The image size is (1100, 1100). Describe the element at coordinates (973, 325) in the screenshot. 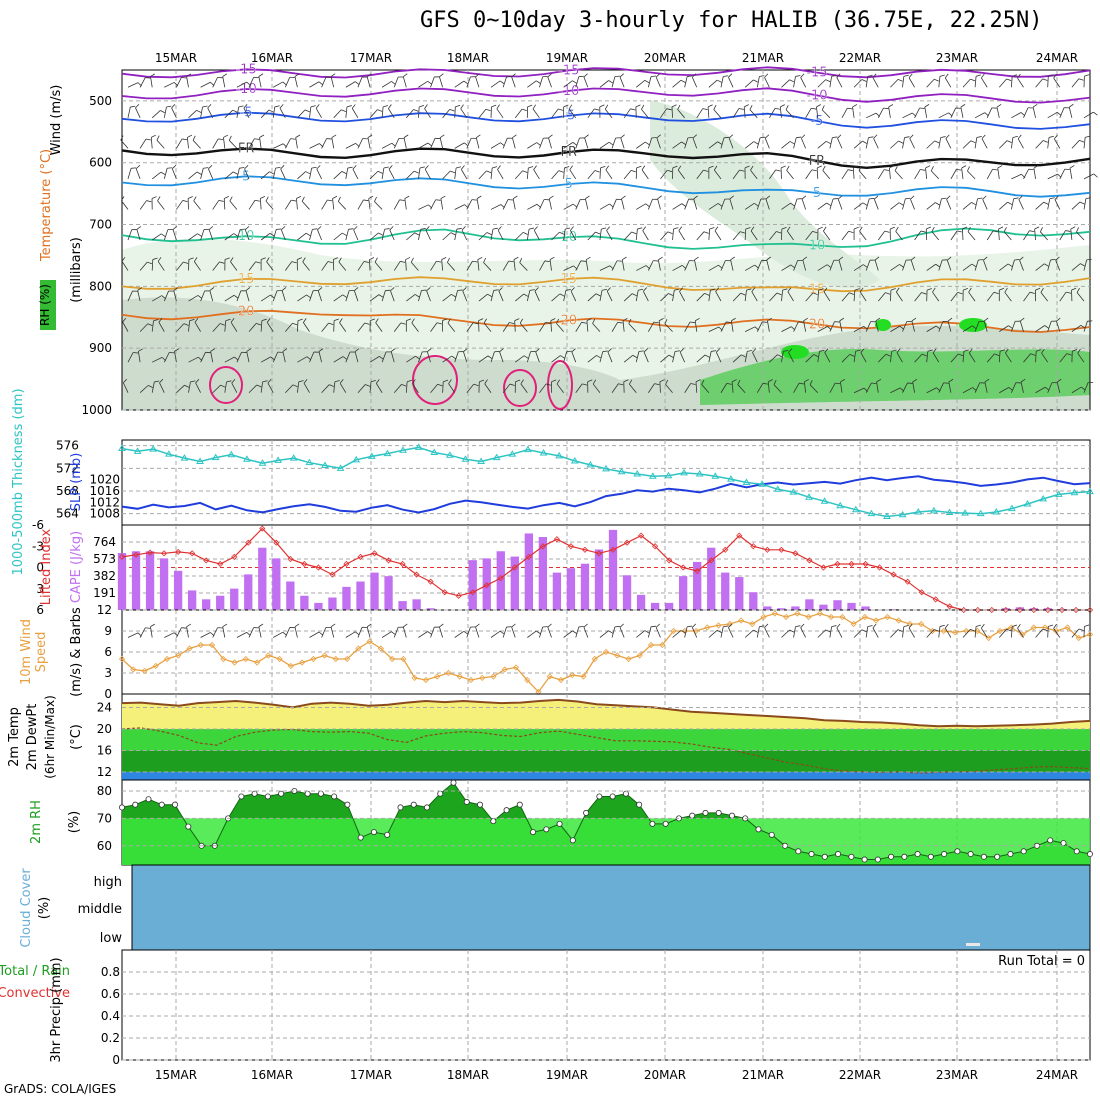

I see `rh-core` at that location.